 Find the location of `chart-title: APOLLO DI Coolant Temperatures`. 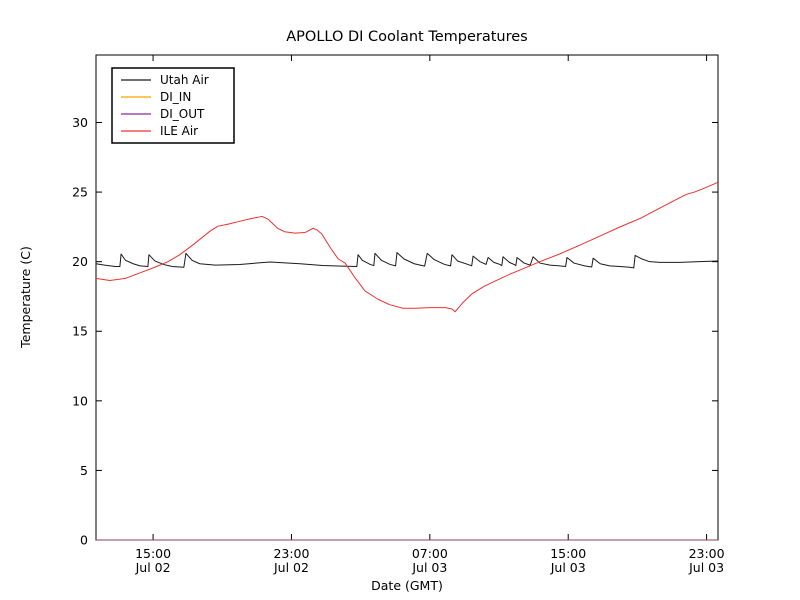

chart-title: APOLLO DI Coolant Temperatures is located at coordinates (406, 37).